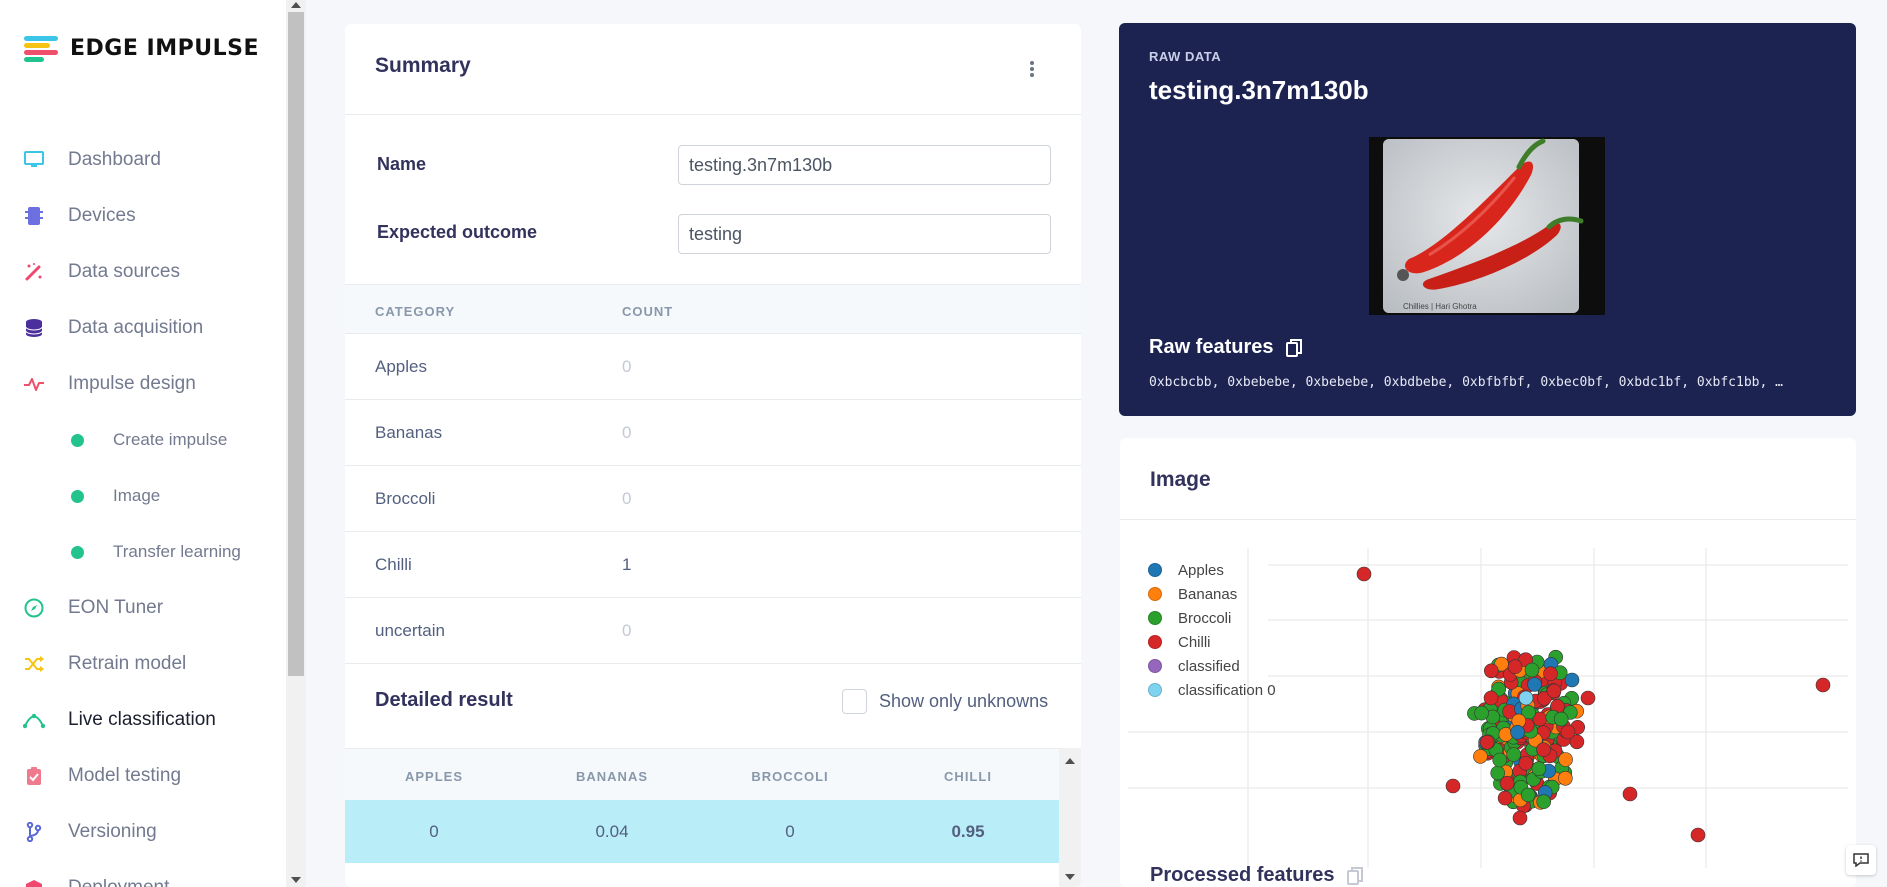 The image size is (1887, 887). I want to click on table-row: 0 0.04 0 0.95, so click(702, 831).